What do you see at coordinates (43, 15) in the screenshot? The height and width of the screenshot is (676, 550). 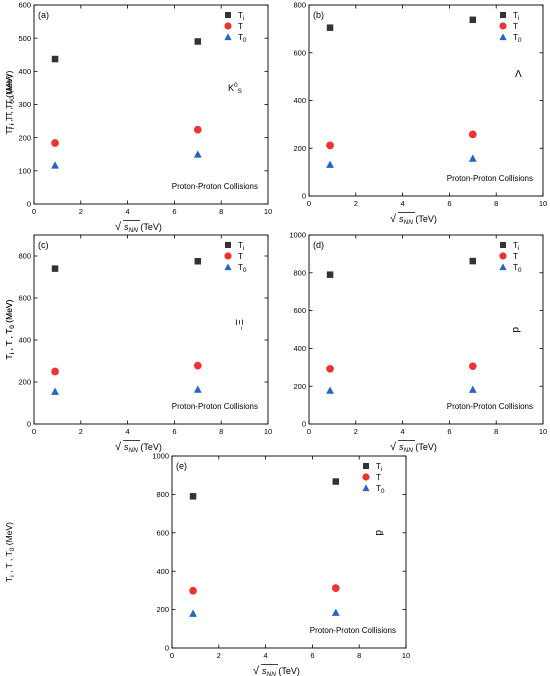 I see `panel-label: (a)` at bounding box center [43, 15].